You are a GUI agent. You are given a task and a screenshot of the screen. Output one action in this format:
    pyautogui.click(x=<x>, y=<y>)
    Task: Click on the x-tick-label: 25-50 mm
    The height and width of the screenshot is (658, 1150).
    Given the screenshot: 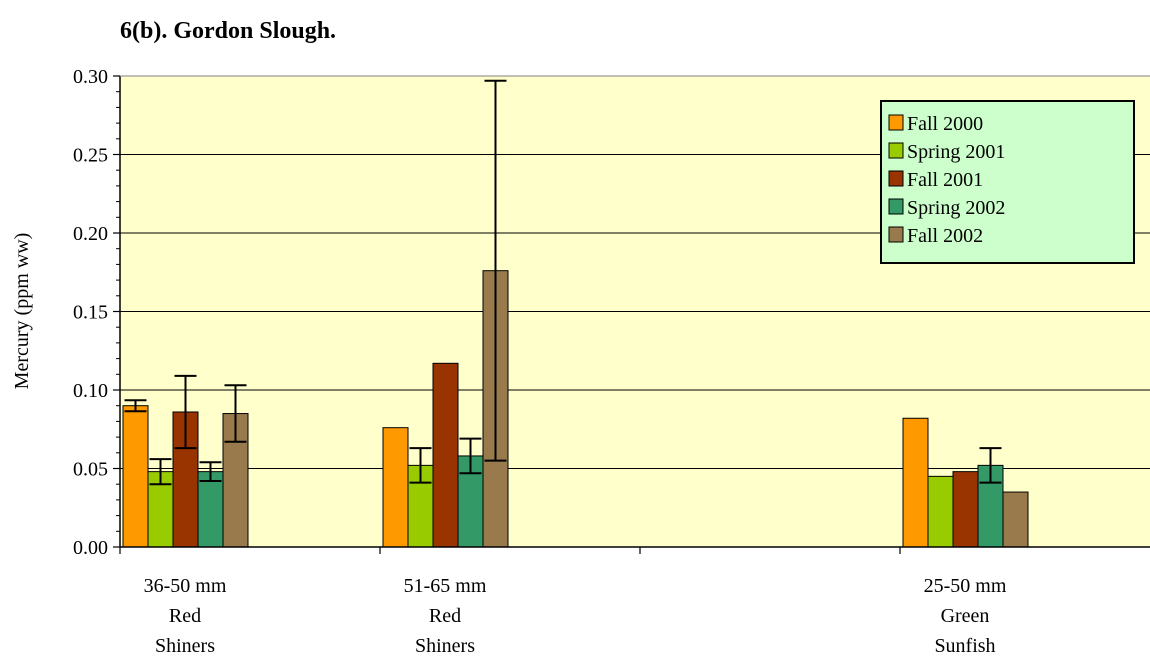 What is the action you would take?
    pyautogui.click(x=965, y=586)
    